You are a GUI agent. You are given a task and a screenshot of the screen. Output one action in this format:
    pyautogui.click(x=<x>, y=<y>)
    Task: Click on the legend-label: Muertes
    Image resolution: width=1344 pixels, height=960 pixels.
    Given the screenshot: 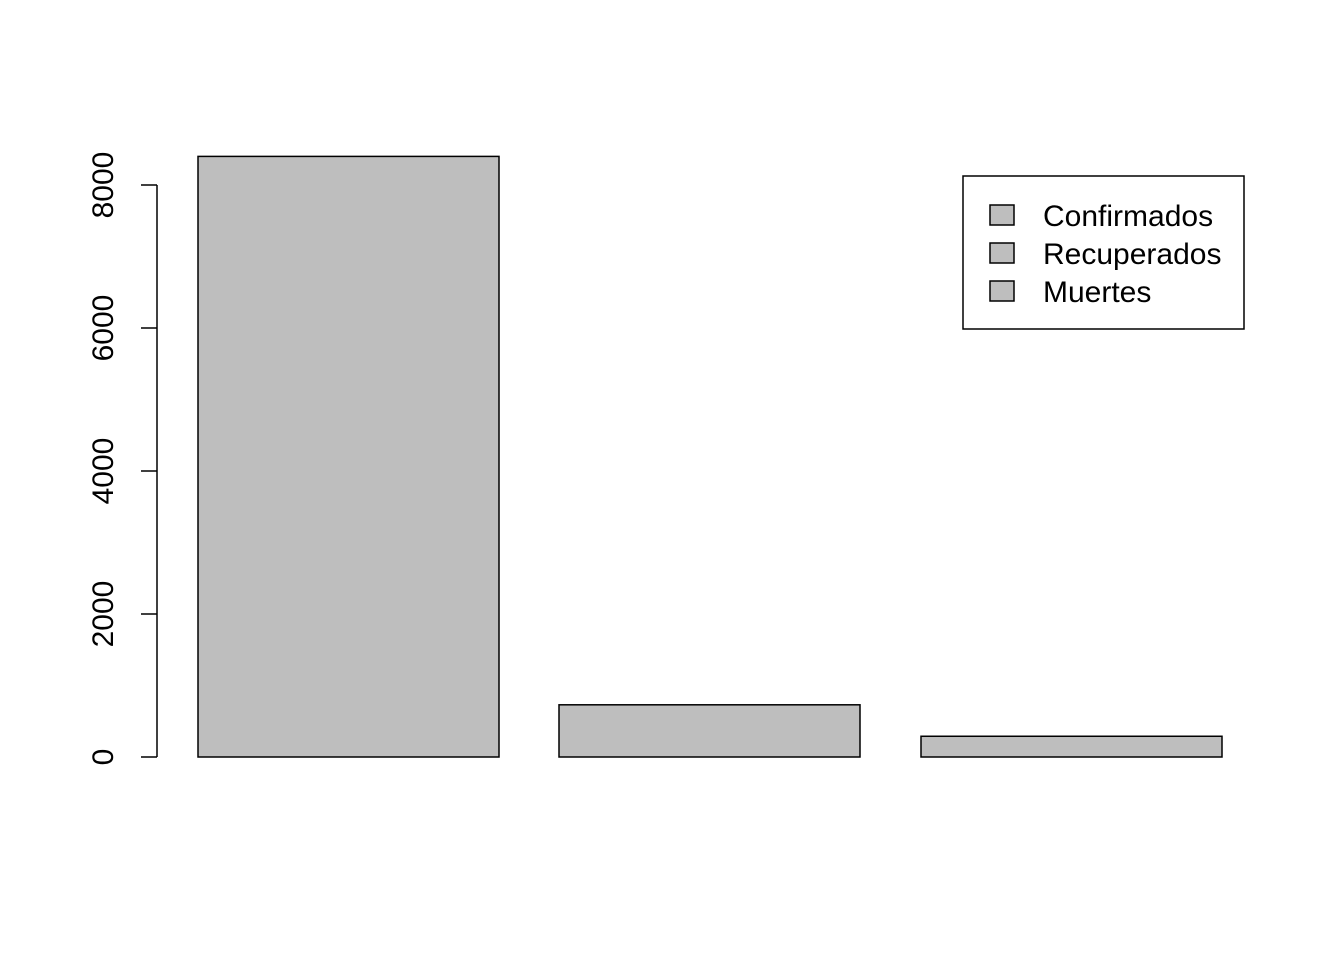 What is the action you would take?
    pyautogui.click(x=1097, y=292)
    